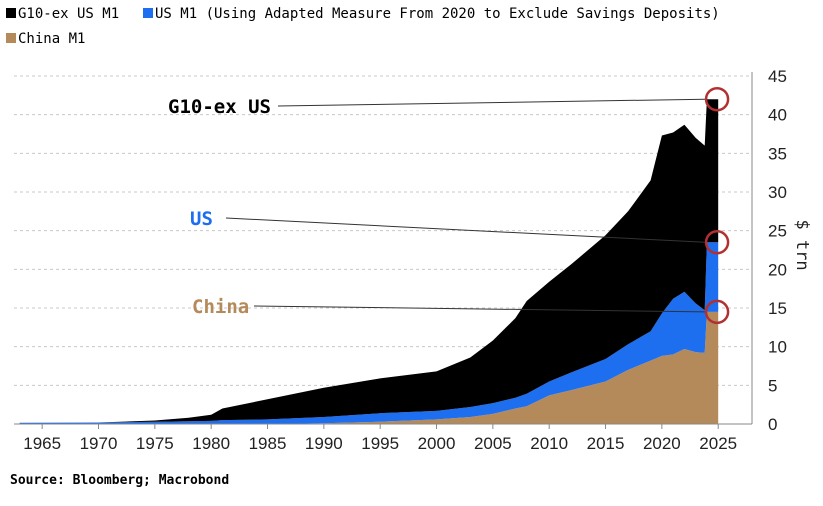  I want to click on x-tick-2000: 2000, so click(437, 443).